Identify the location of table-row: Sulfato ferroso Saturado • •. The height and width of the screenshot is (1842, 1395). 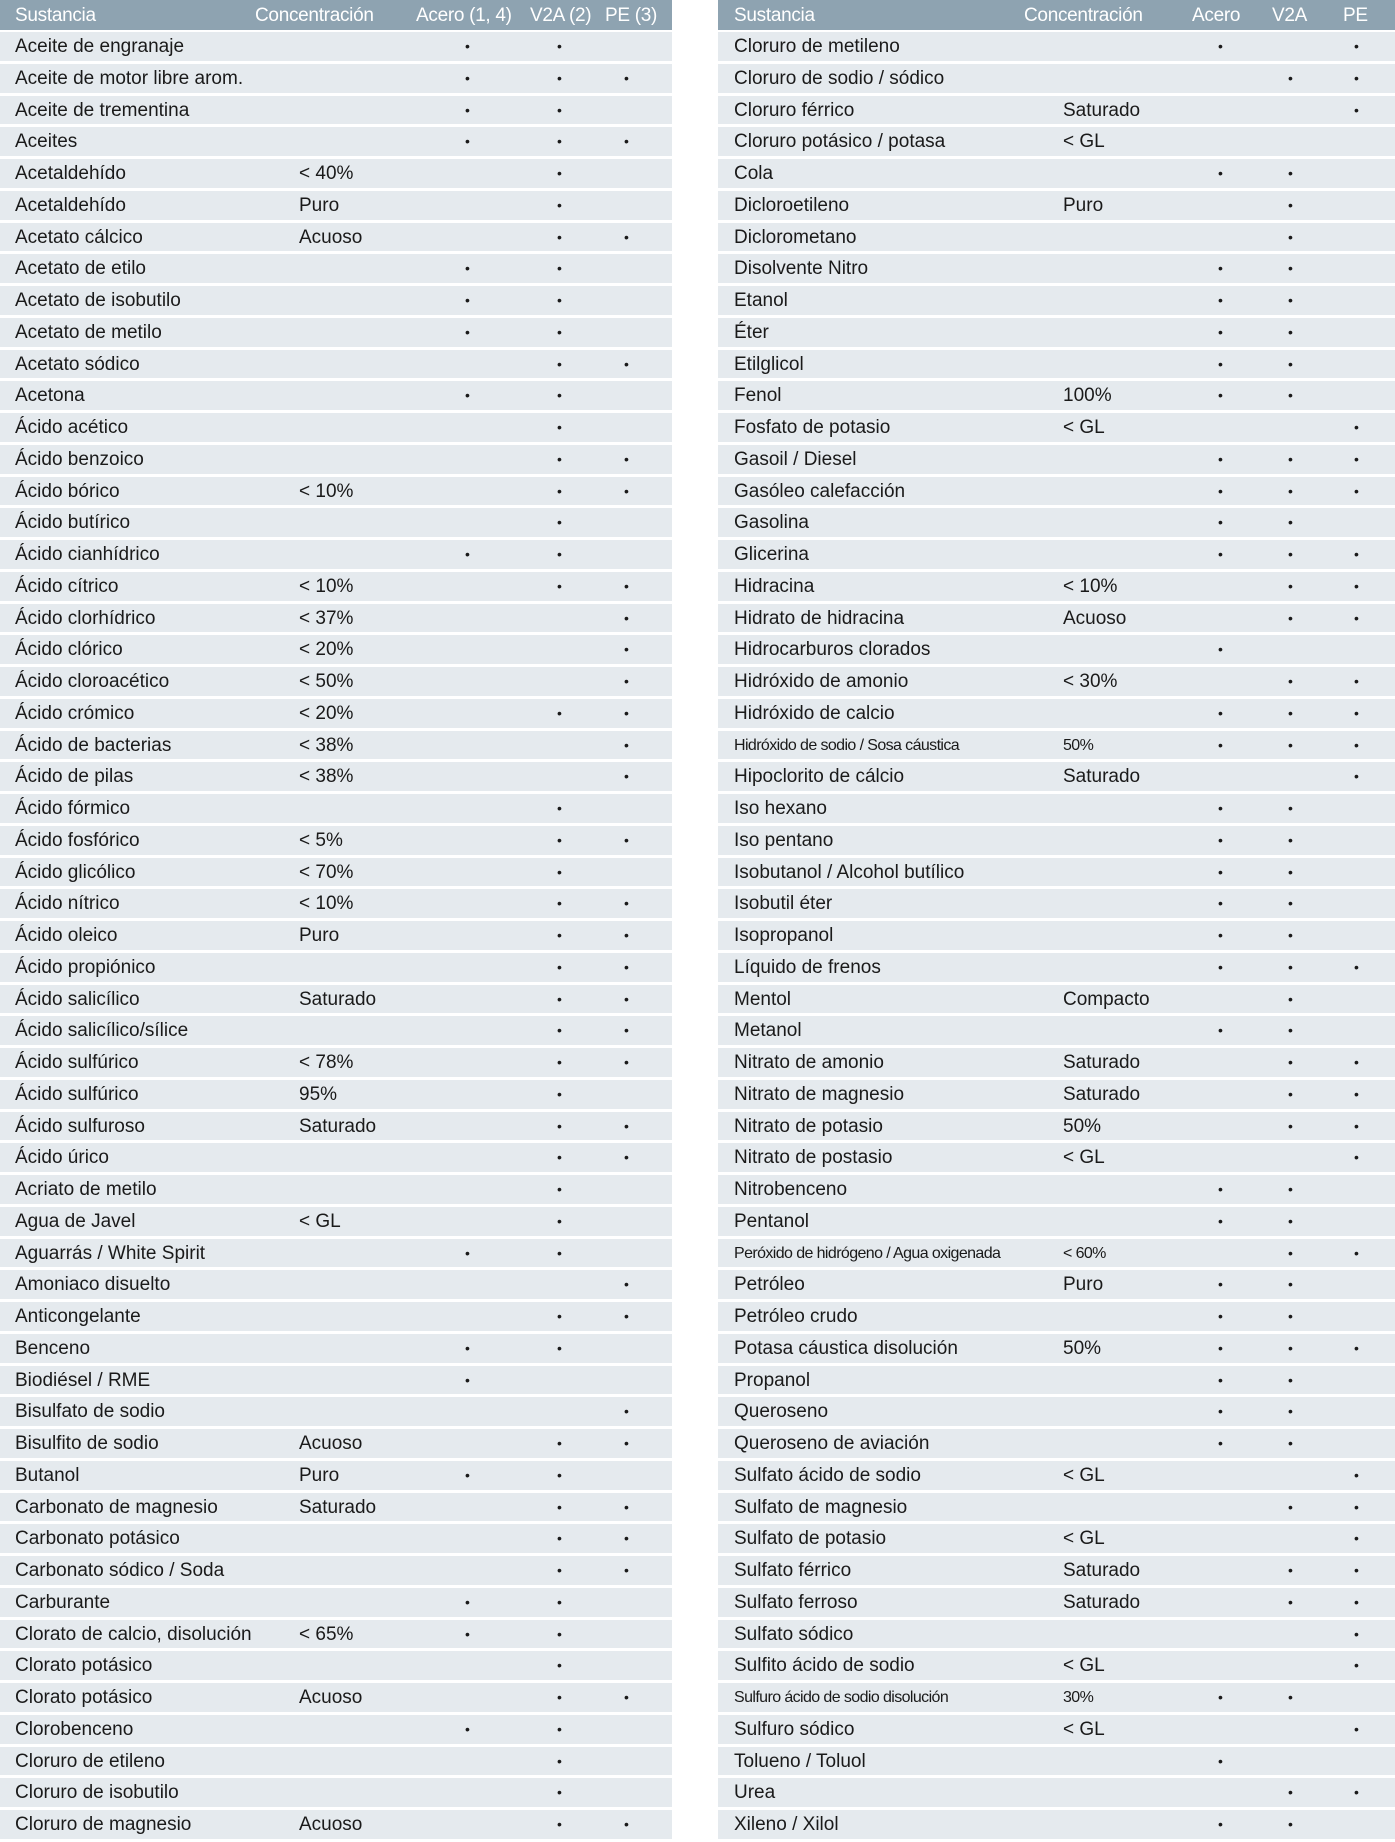
(1056, 1603).